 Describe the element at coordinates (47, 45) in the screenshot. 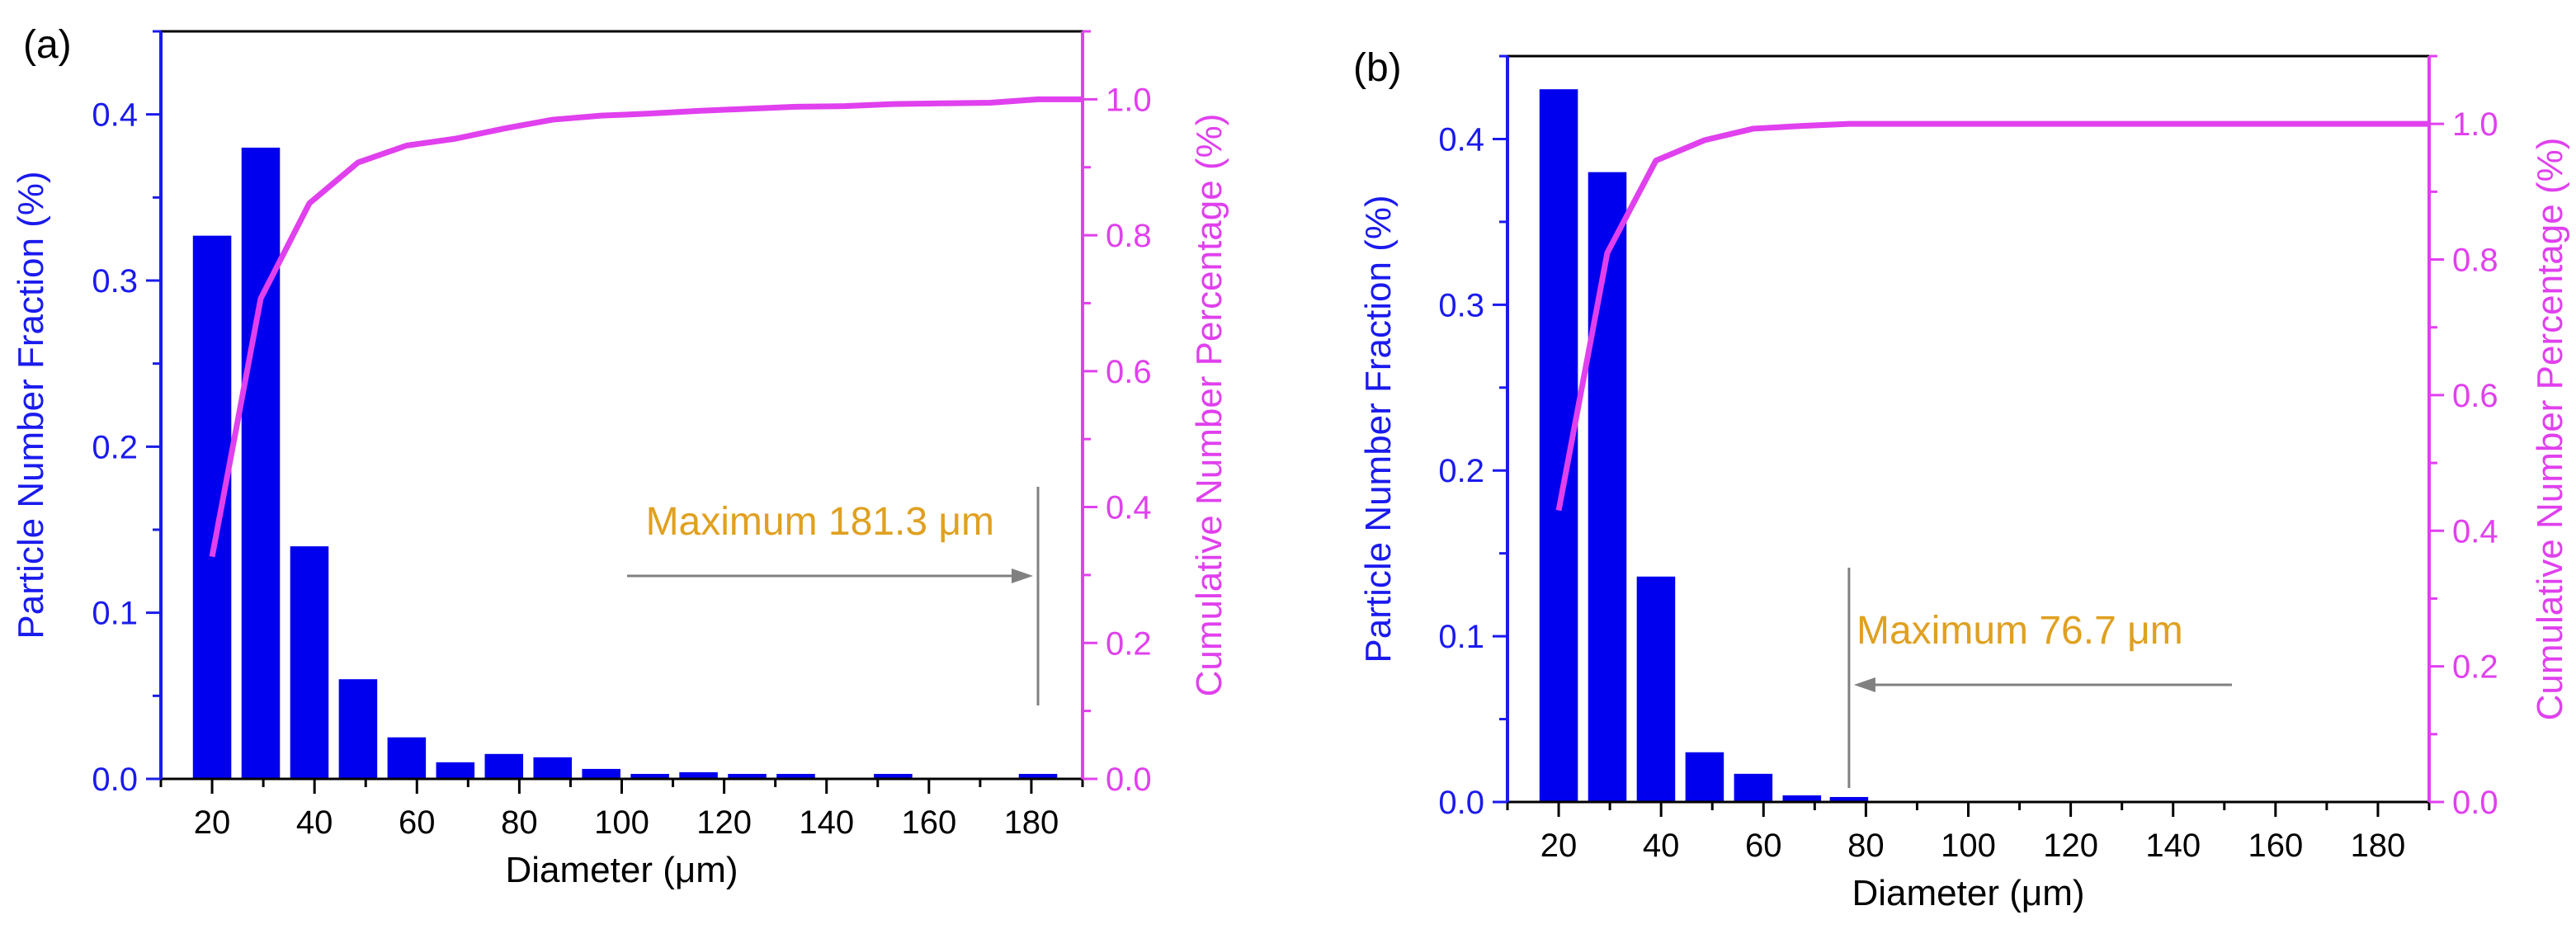

I see `panel-label: (a)` at that location.